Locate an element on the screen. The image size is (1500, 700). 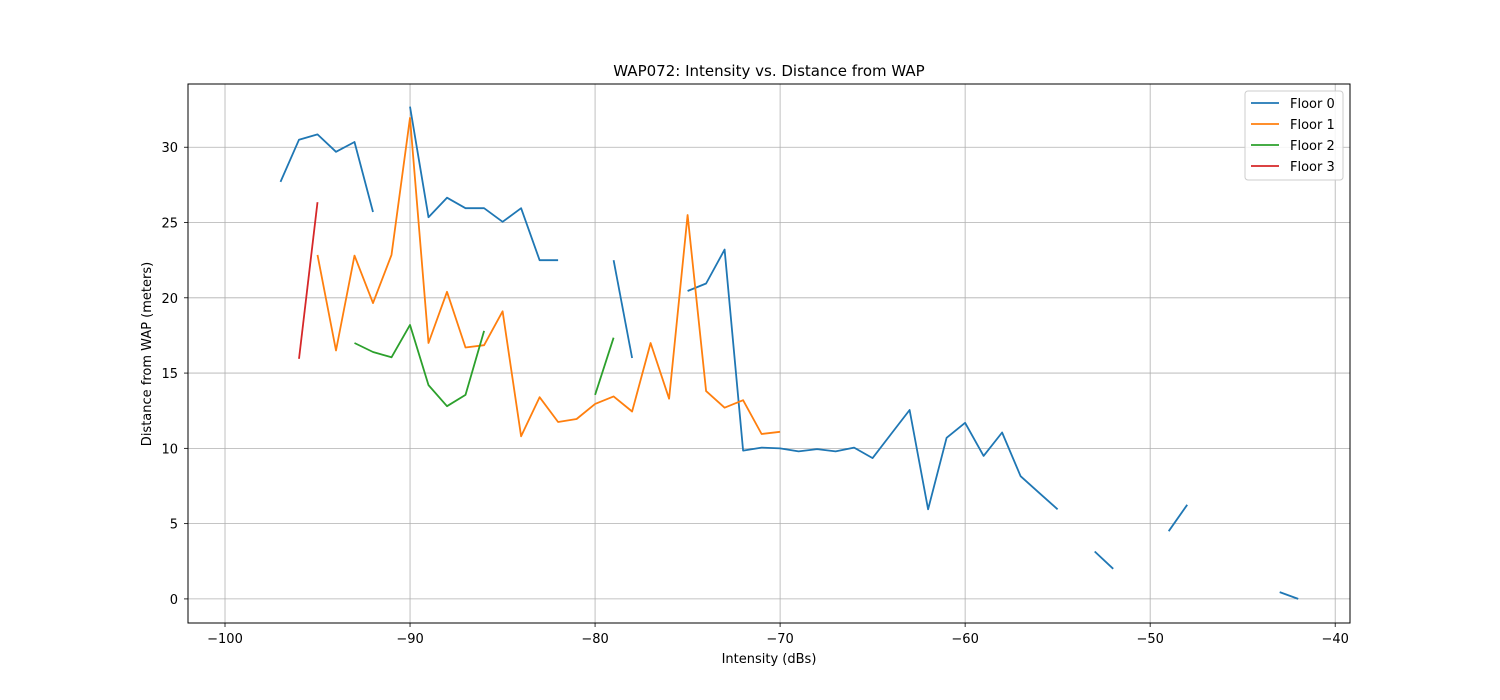
legend-label: Floor 0 is located at coordinates (1312, 104).